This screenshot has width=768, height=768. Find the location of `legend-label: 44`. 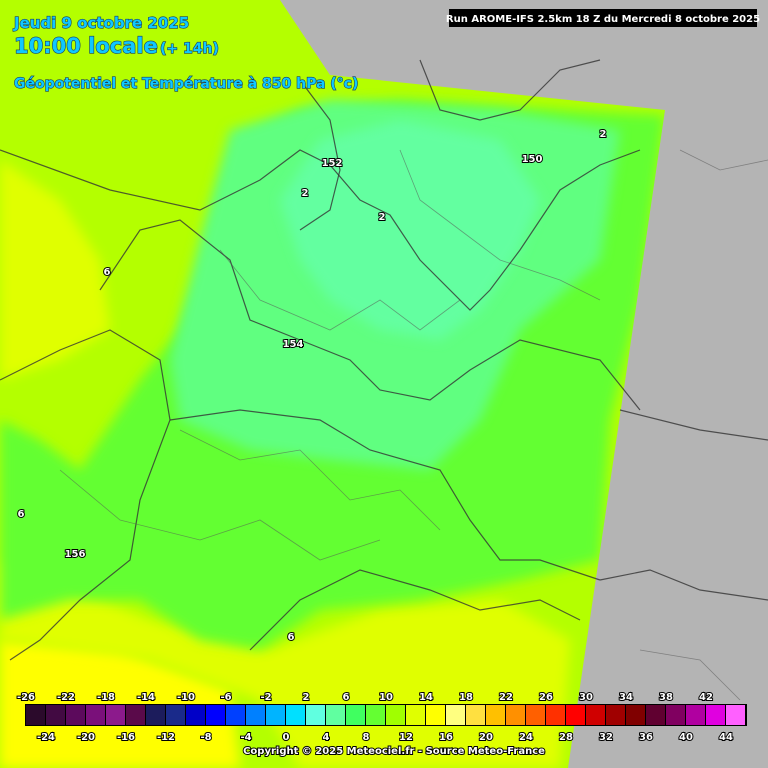

legend-label: 44 is located at coordinates (726, 737).